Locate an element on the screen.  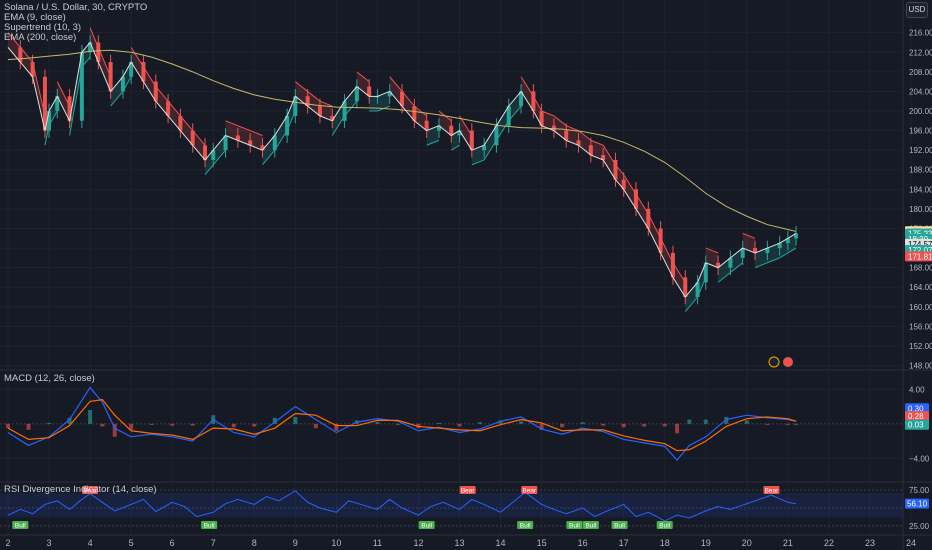
price-tick-label: 212.00 is located at coordinates (920, 52).